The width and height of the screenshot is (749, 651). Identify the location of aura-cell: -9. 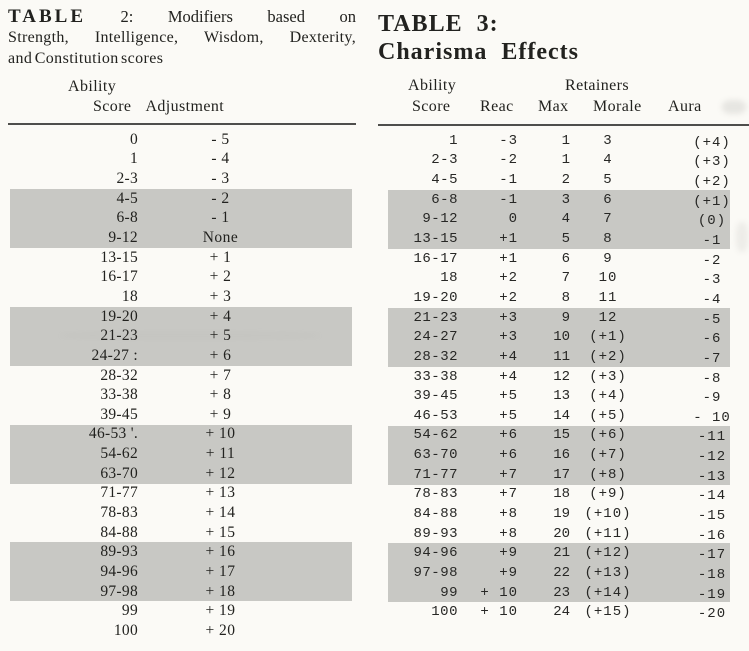
(712, 398).